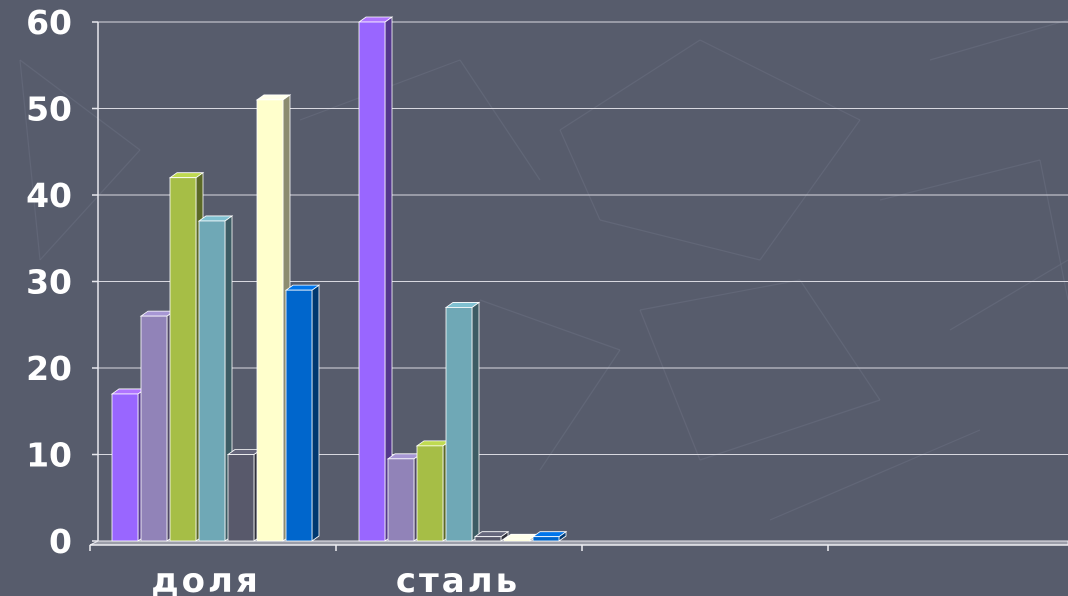 This screenshot has height=596, width=1068. I want to click on y-tick-label: 20, so click(49, 368).